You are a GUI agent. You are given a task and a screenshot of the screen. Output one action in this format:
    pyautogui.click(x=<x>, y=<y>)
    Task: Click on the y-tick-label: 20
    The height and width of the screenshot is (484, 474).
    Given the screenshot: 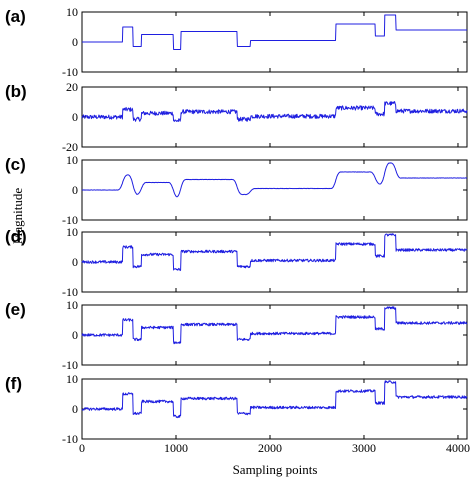 What is the action you would take?
    pyautogui.click(x=72, y=87)
    